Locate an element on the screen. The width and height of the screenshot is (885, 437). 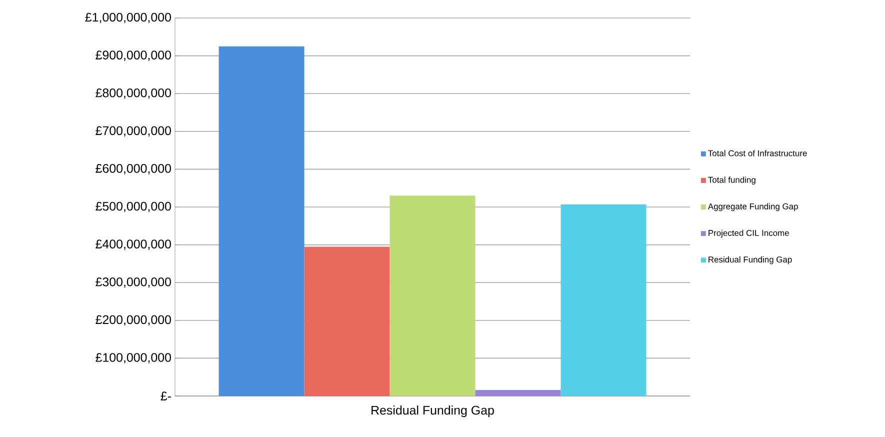
y-tick-label: £300,000,000 is located at coordinates (133, 282).